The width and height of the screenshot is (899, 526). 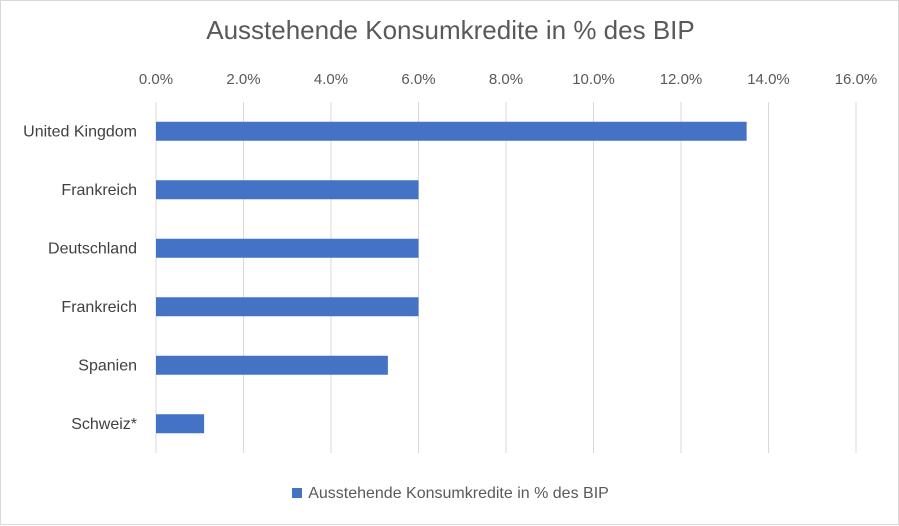 What do you see at coordinates (331, 79) in the screenshot?
I see `x-tick-label: 4.0%` at bounding box center [331, 79].